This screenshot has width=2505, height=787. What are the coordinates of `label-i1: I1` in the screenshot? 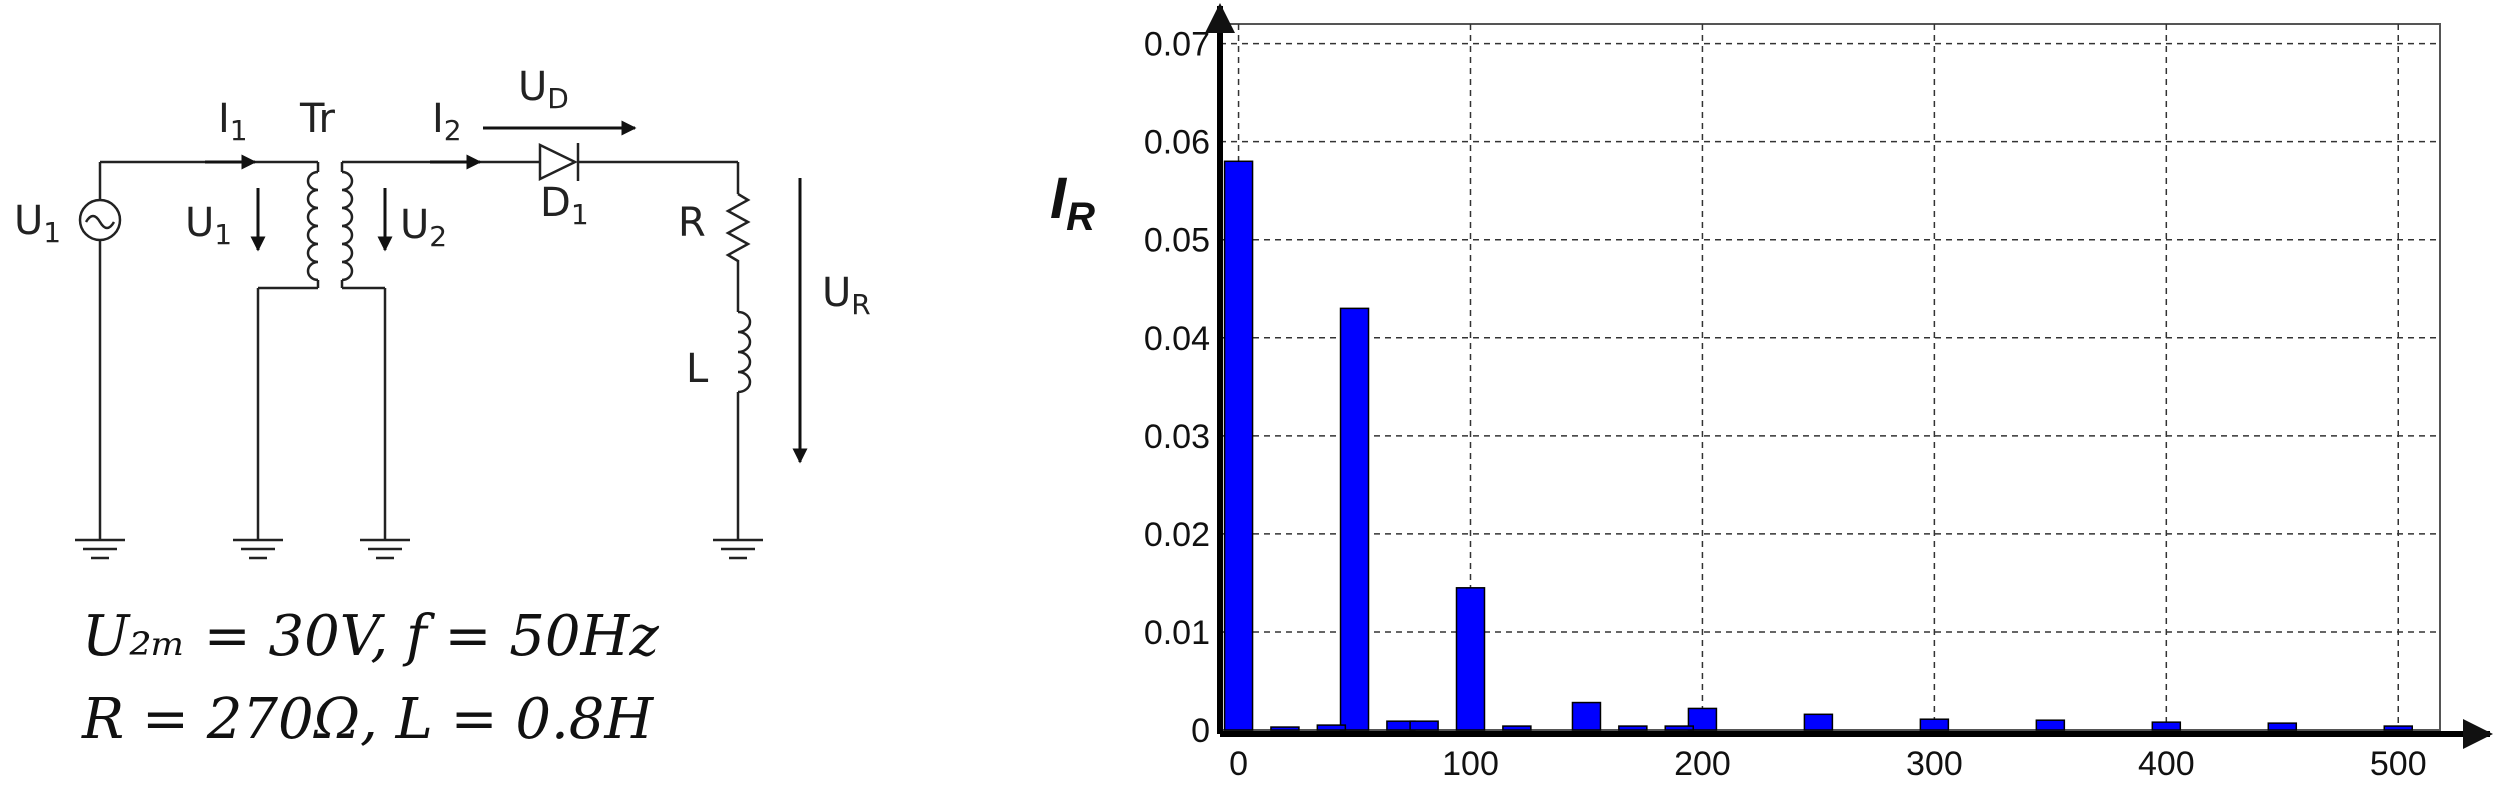 It's located at (233, 121).